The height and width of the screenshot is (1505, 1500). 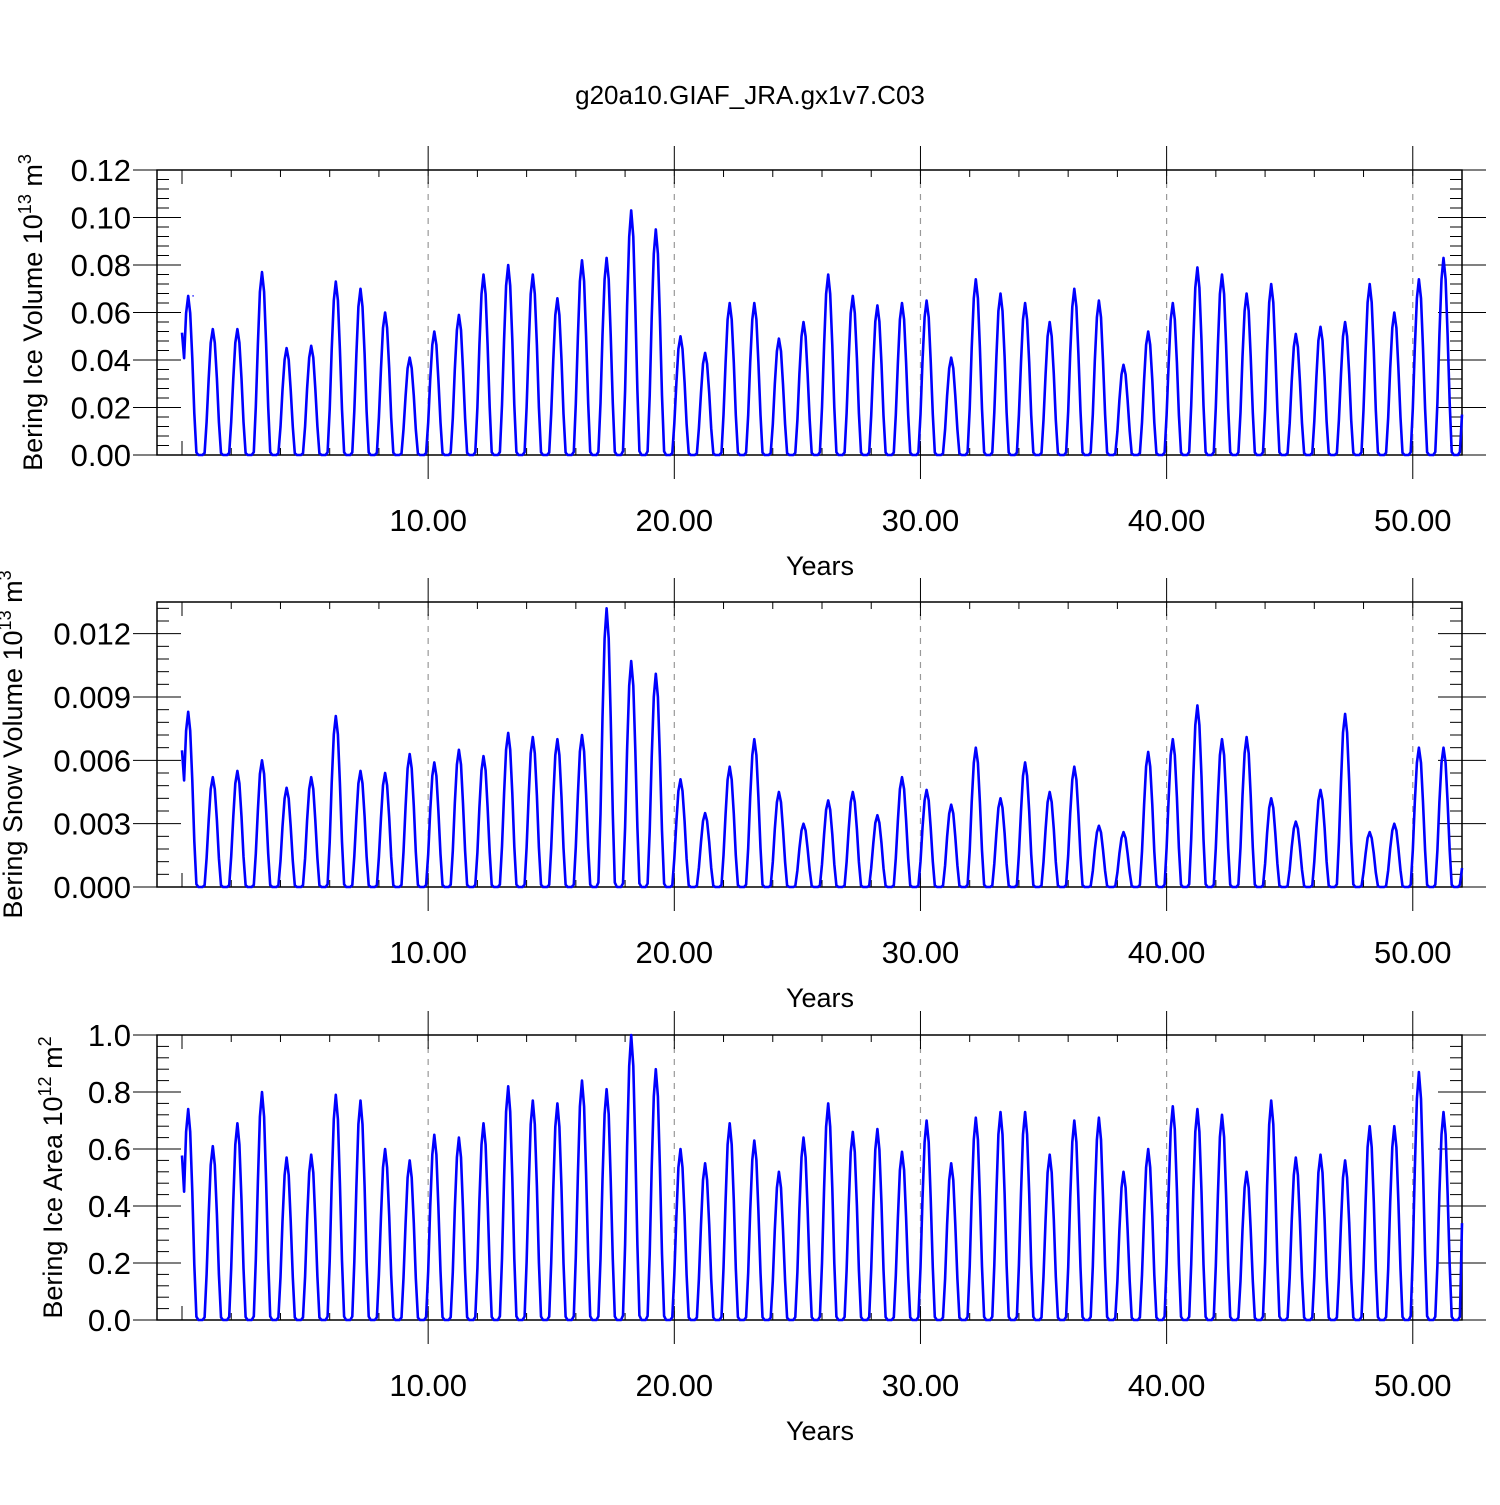 I want to click on x-axis-label: Years, so click(x=820, y=566).